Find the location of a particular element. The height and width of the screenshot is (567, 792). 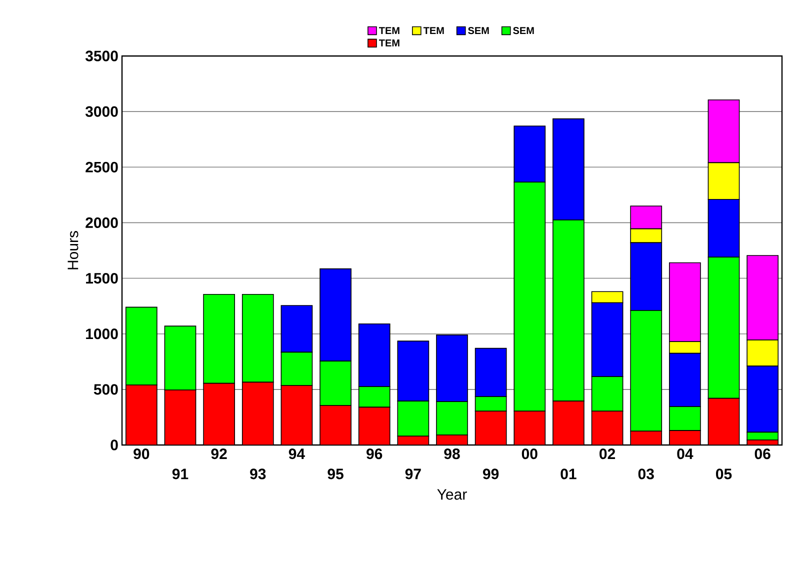

x-tick-label: 05 is located at coordinates (724, 474).